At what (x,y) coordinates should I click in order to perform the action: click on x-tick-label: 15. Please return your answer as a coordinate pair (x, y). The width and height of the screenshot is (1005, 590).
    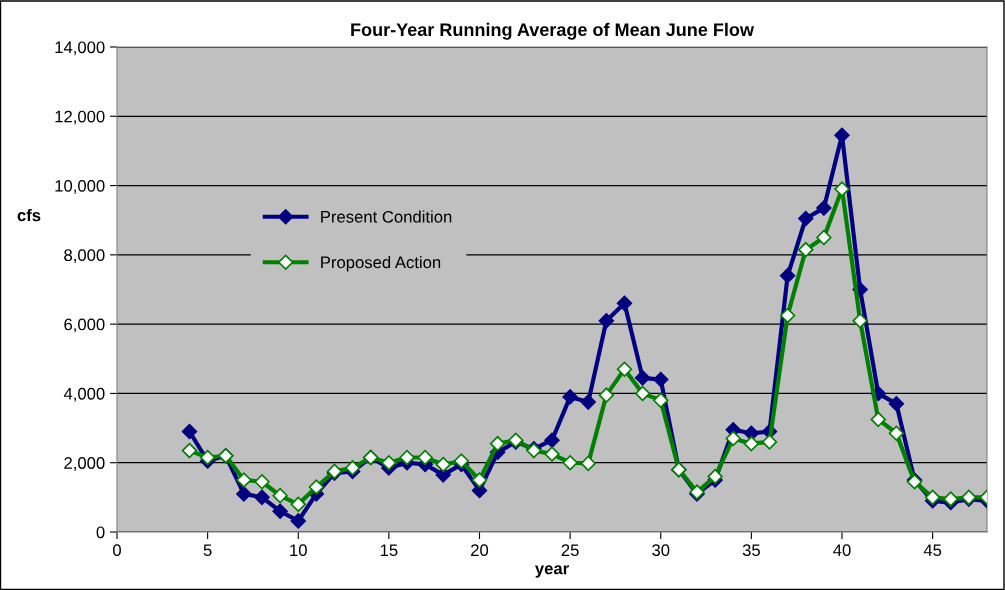
    Looking at the image, I should click on (389, 550).